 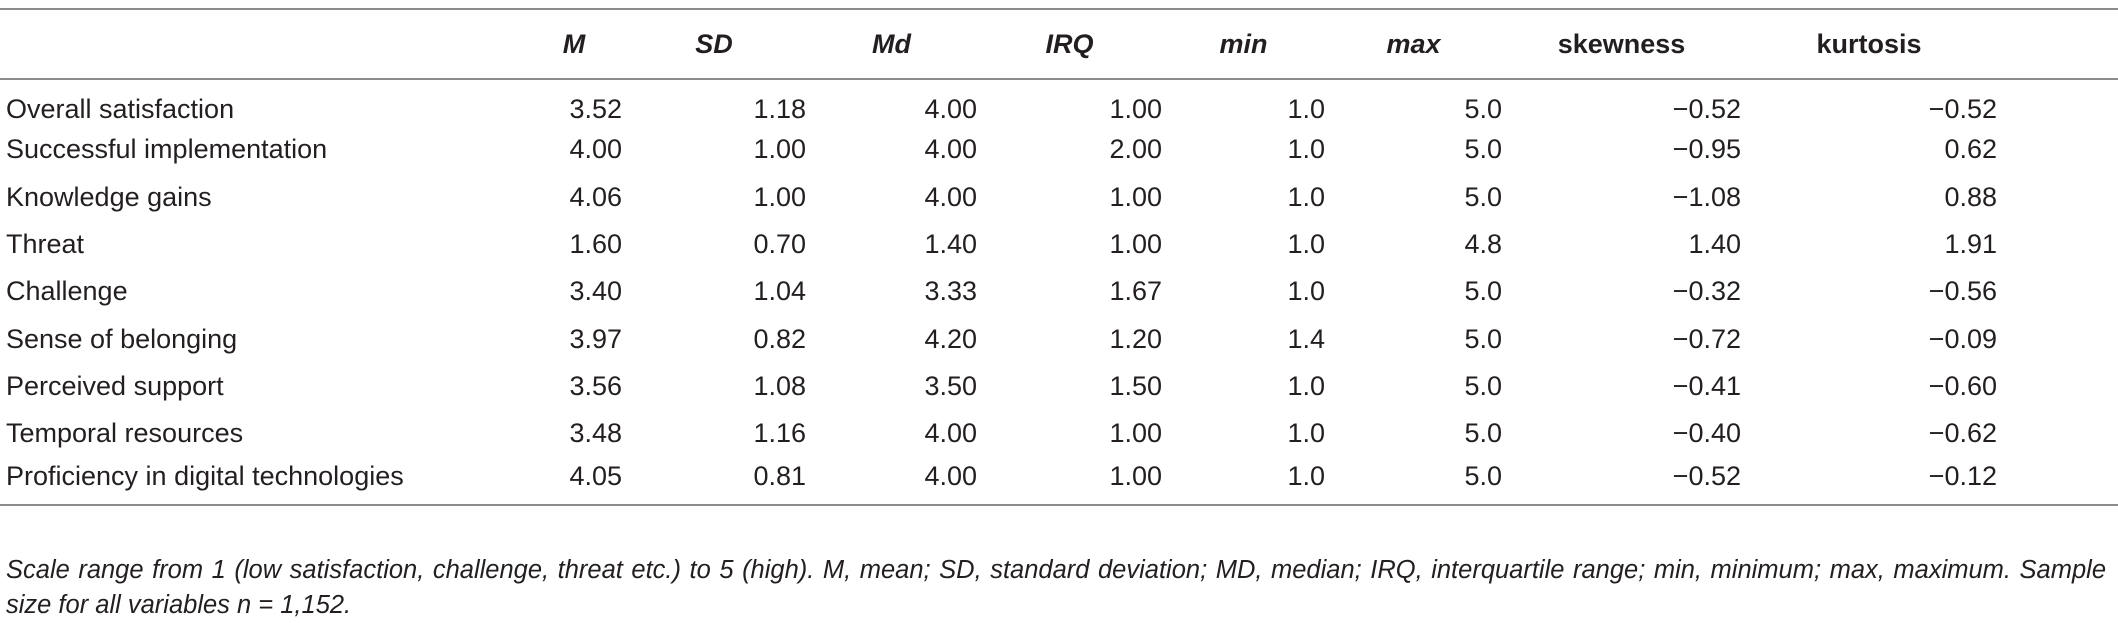 I want to click on cell-irq: 1.67, so click(x=1135, y=291).